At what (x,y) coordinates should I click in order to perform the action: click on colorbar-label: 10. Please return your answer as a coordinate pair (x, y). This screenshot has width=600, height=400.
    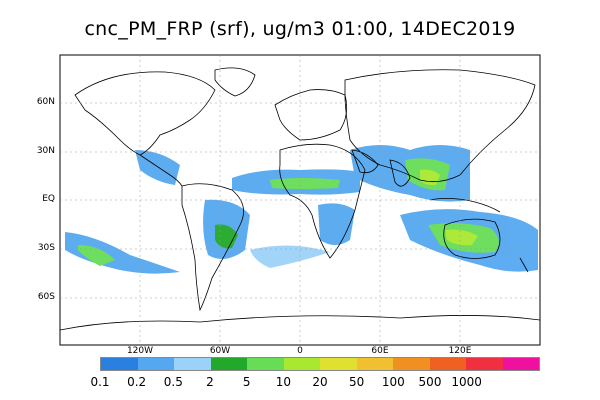
    Looking at the image, I should click on (283, 382).